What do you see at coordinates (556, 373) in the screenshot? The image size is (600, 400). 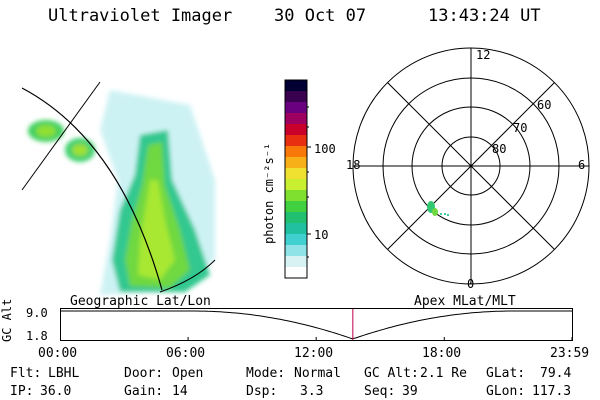 I see `glat-value: 79.4` at bounding box center [556, 373].